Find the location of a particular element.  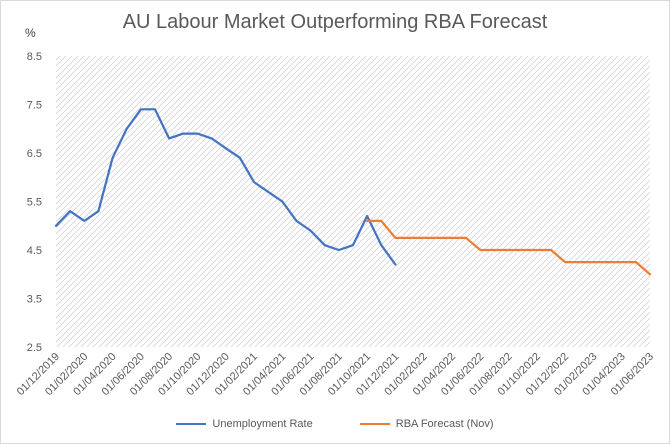

y-tick-label: 3.5 is located at coordinates (34, 300).